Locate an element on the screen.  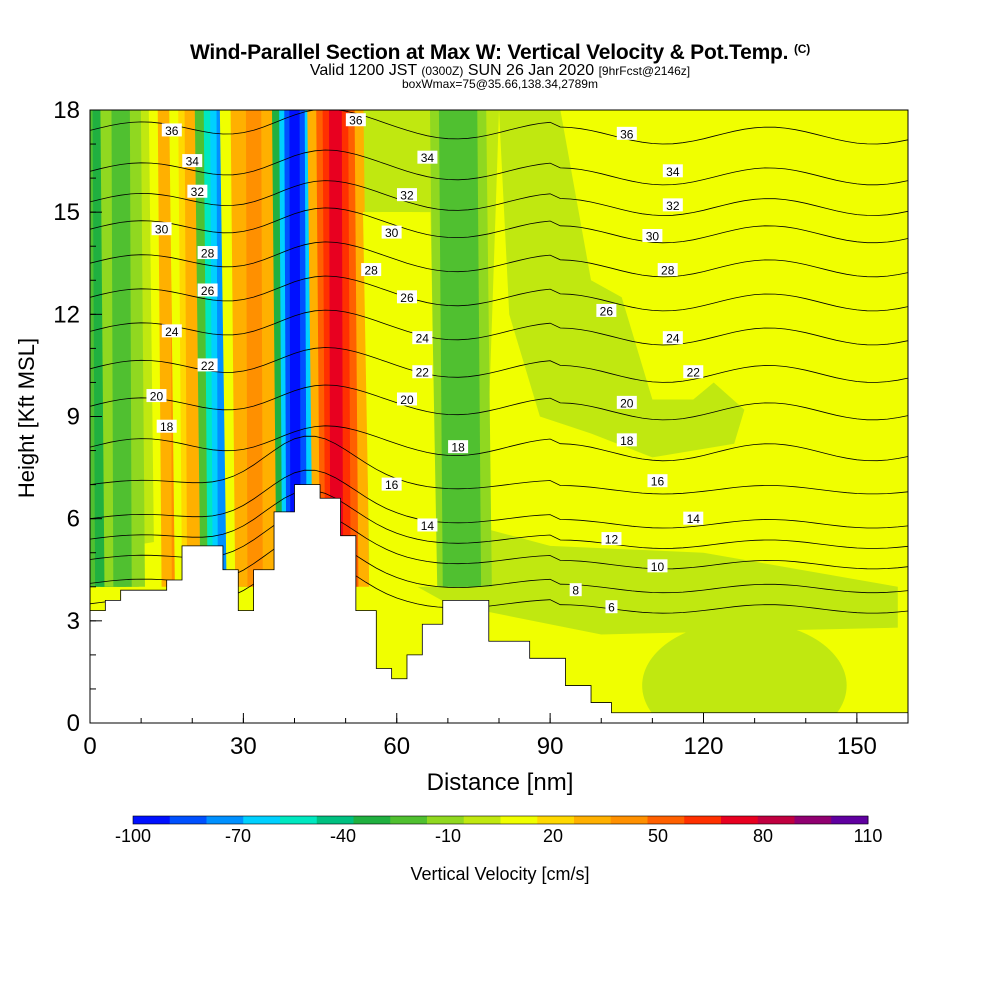
contour-label-text: 28 is located at coordinates (668, 271).